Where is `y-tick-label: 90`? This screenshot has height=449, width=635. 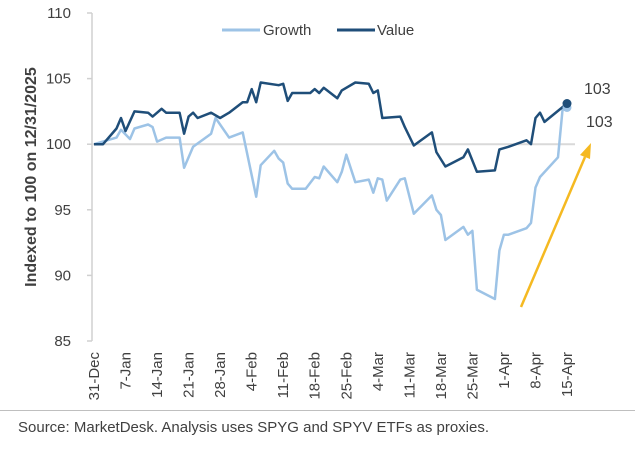 y-tick-label: 90 is located at coordinates (62, 275).